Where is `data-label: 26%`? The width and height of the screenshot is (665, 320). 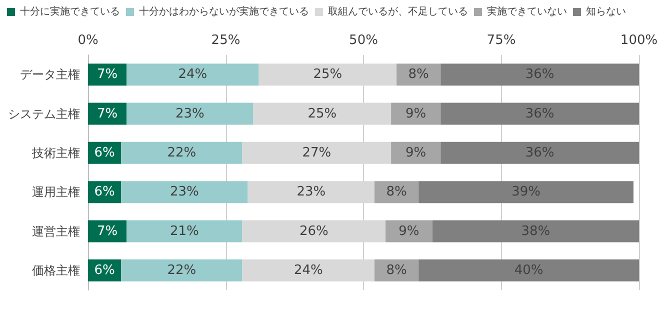
data-label: 26% is located at coordinates (313, 231).